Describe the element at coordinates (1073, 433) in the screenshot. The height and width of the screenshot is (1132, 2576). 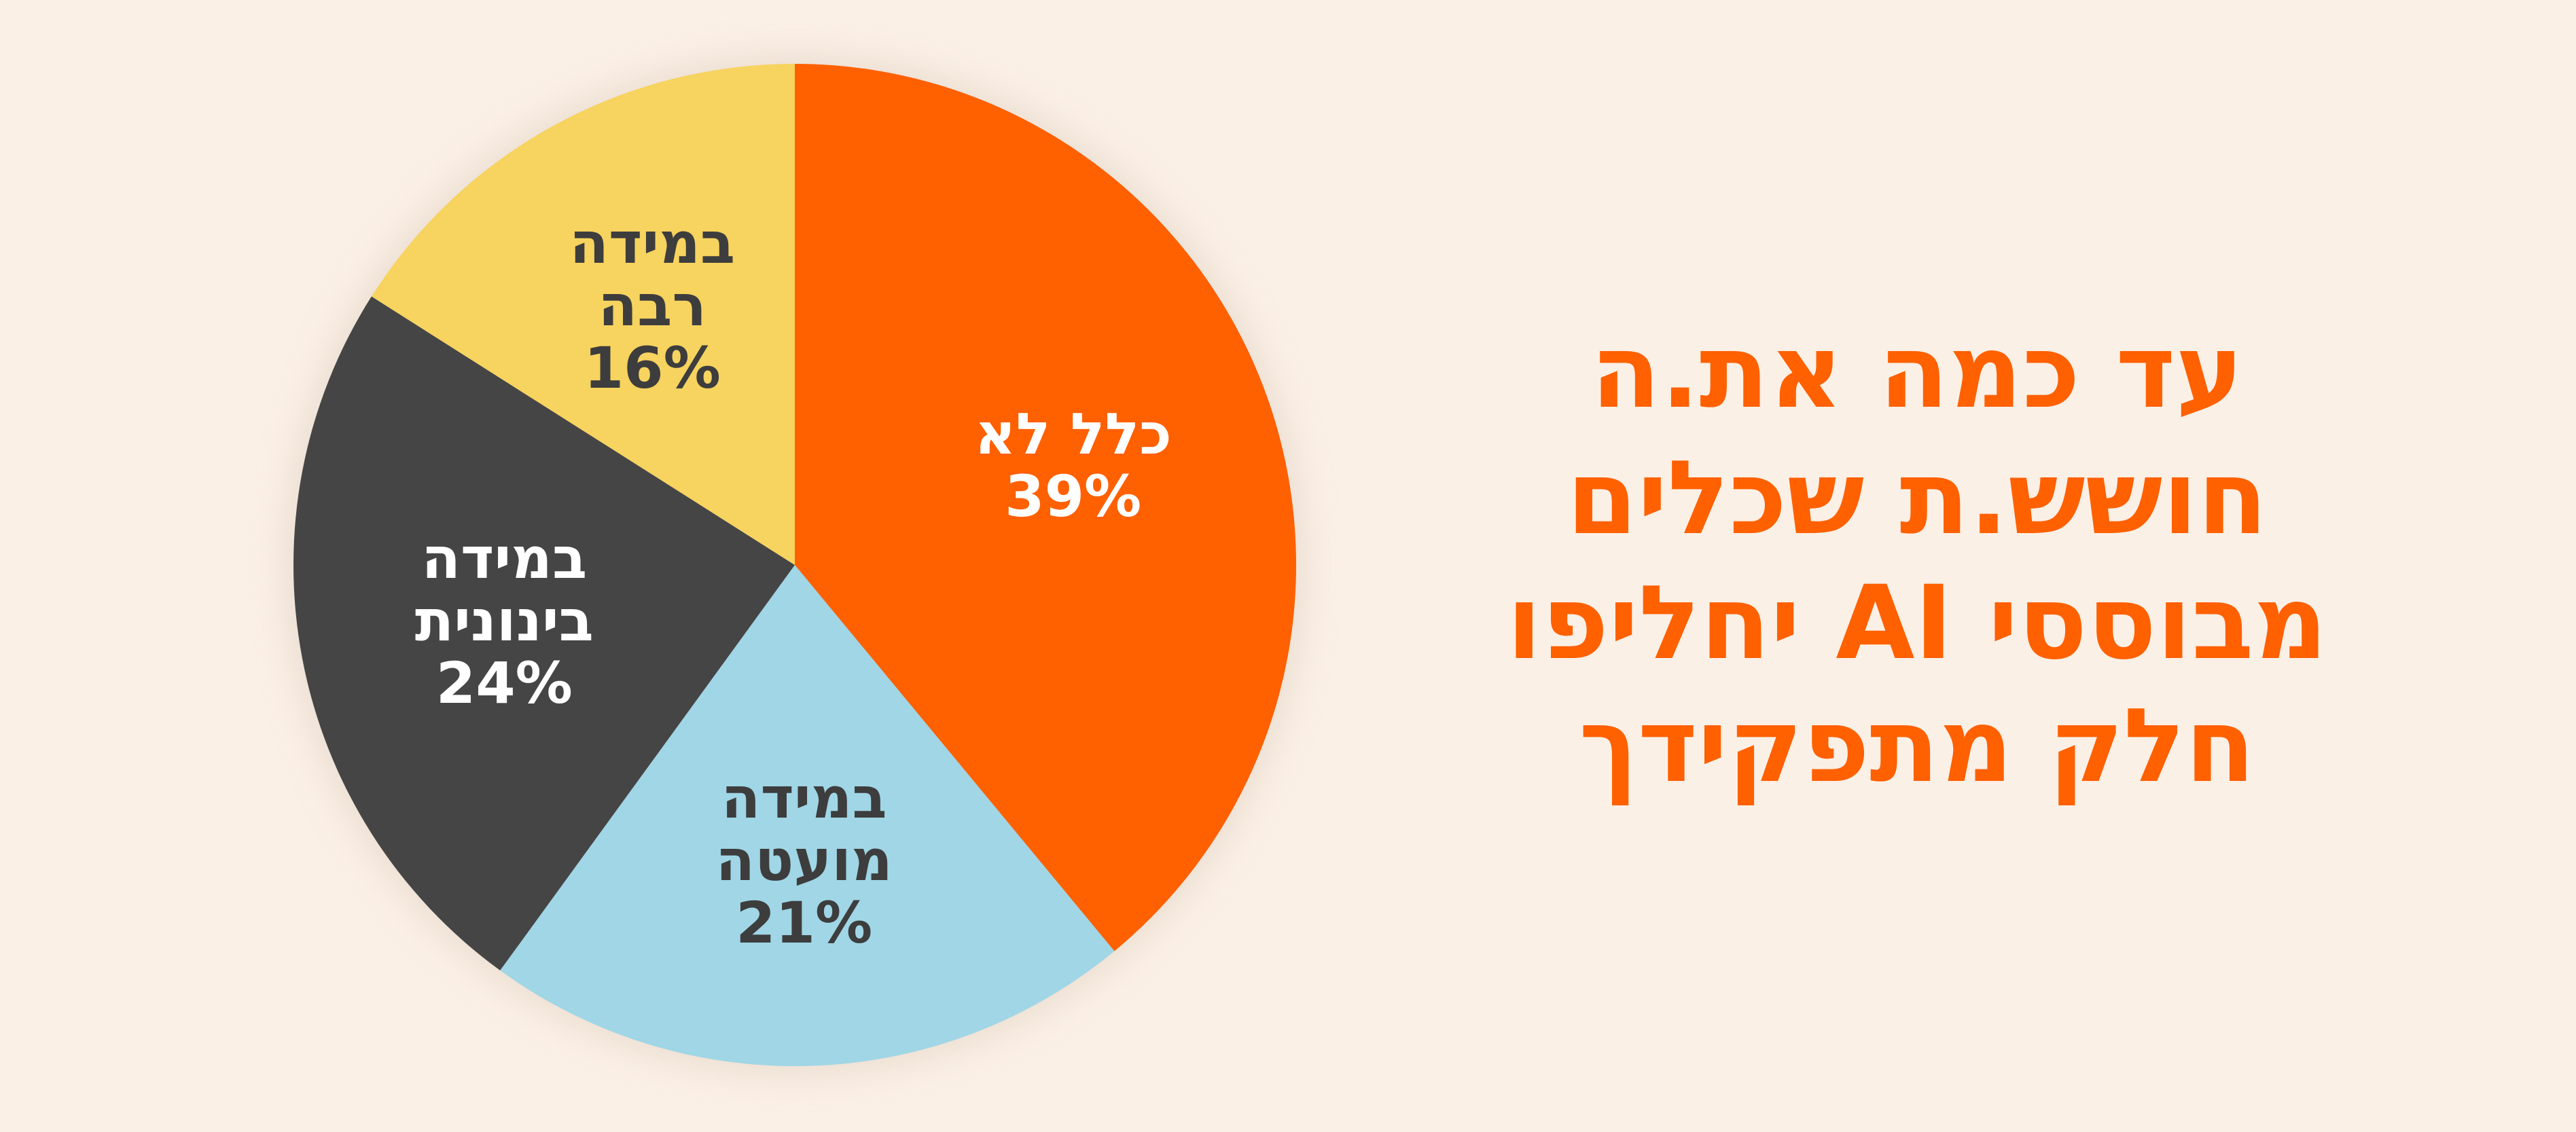
I see `slice-category: כלל לא` at that location.